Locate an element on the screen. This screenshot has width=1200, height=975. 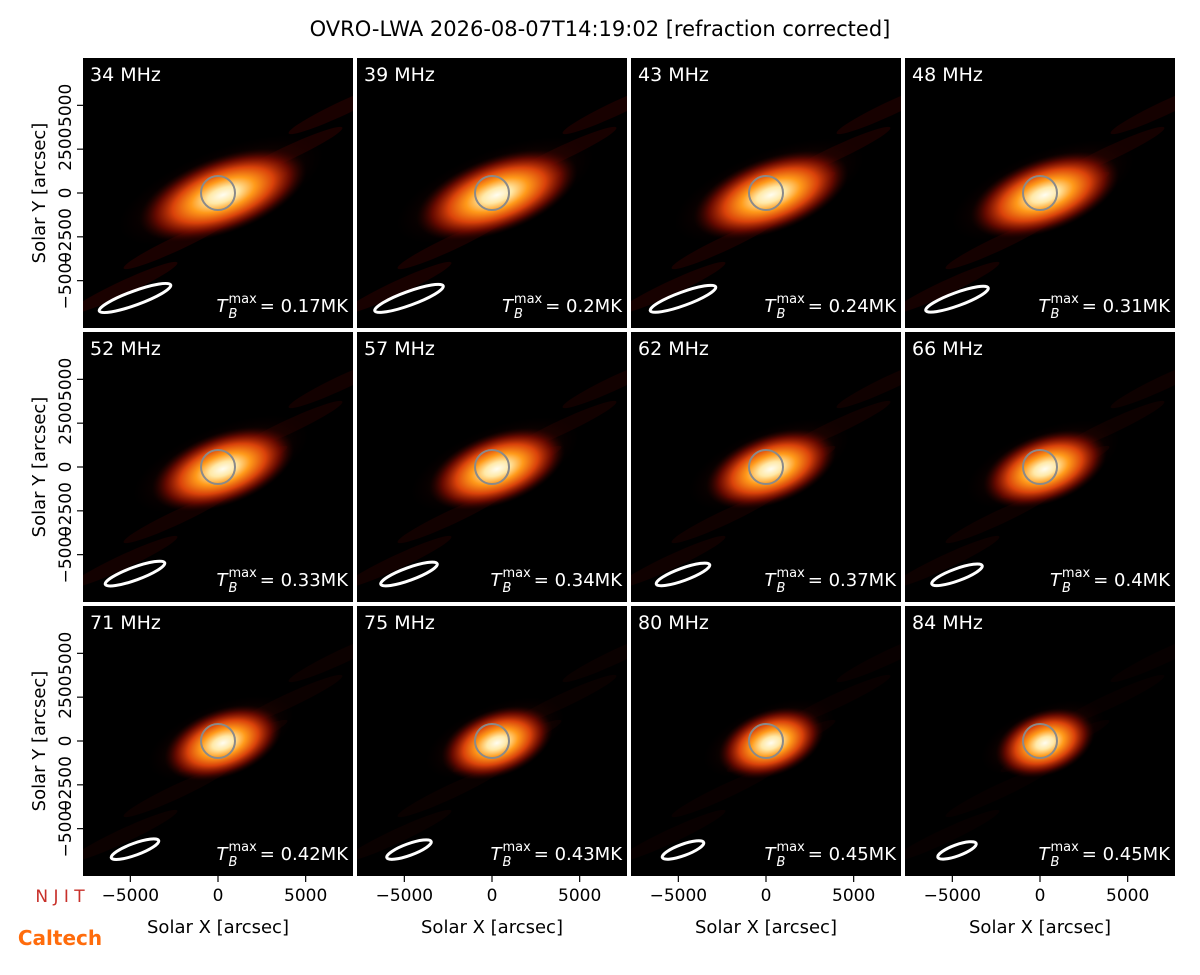
panel: 43 MHz TBmax = 0.24MK is located at coordinates (766, 193).